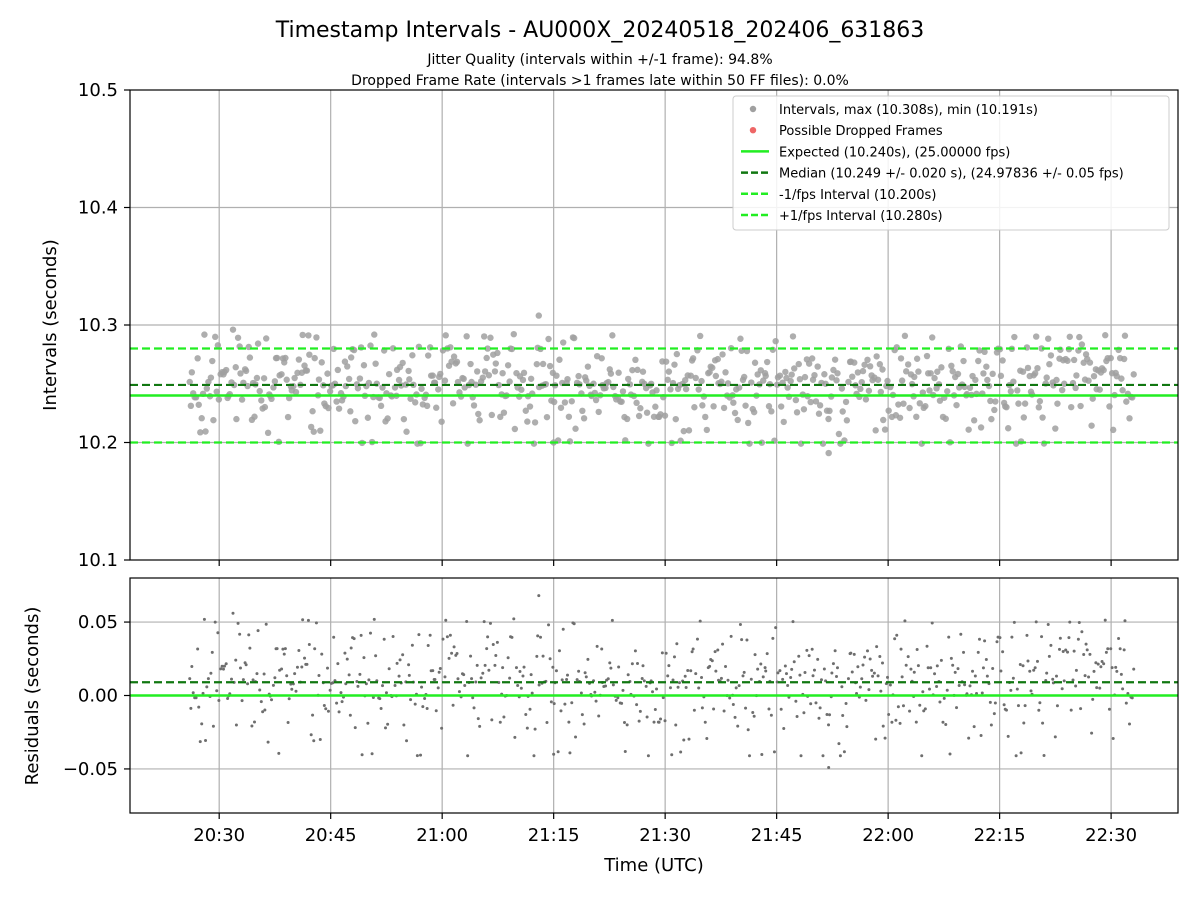 The width and height of the screenshot is (1200, 900). What do you see at coordinates (861, 216) in the screenshot?
I see `legend-label: +1/fps Interval (10.280s)` at bounding box center [861, 216].